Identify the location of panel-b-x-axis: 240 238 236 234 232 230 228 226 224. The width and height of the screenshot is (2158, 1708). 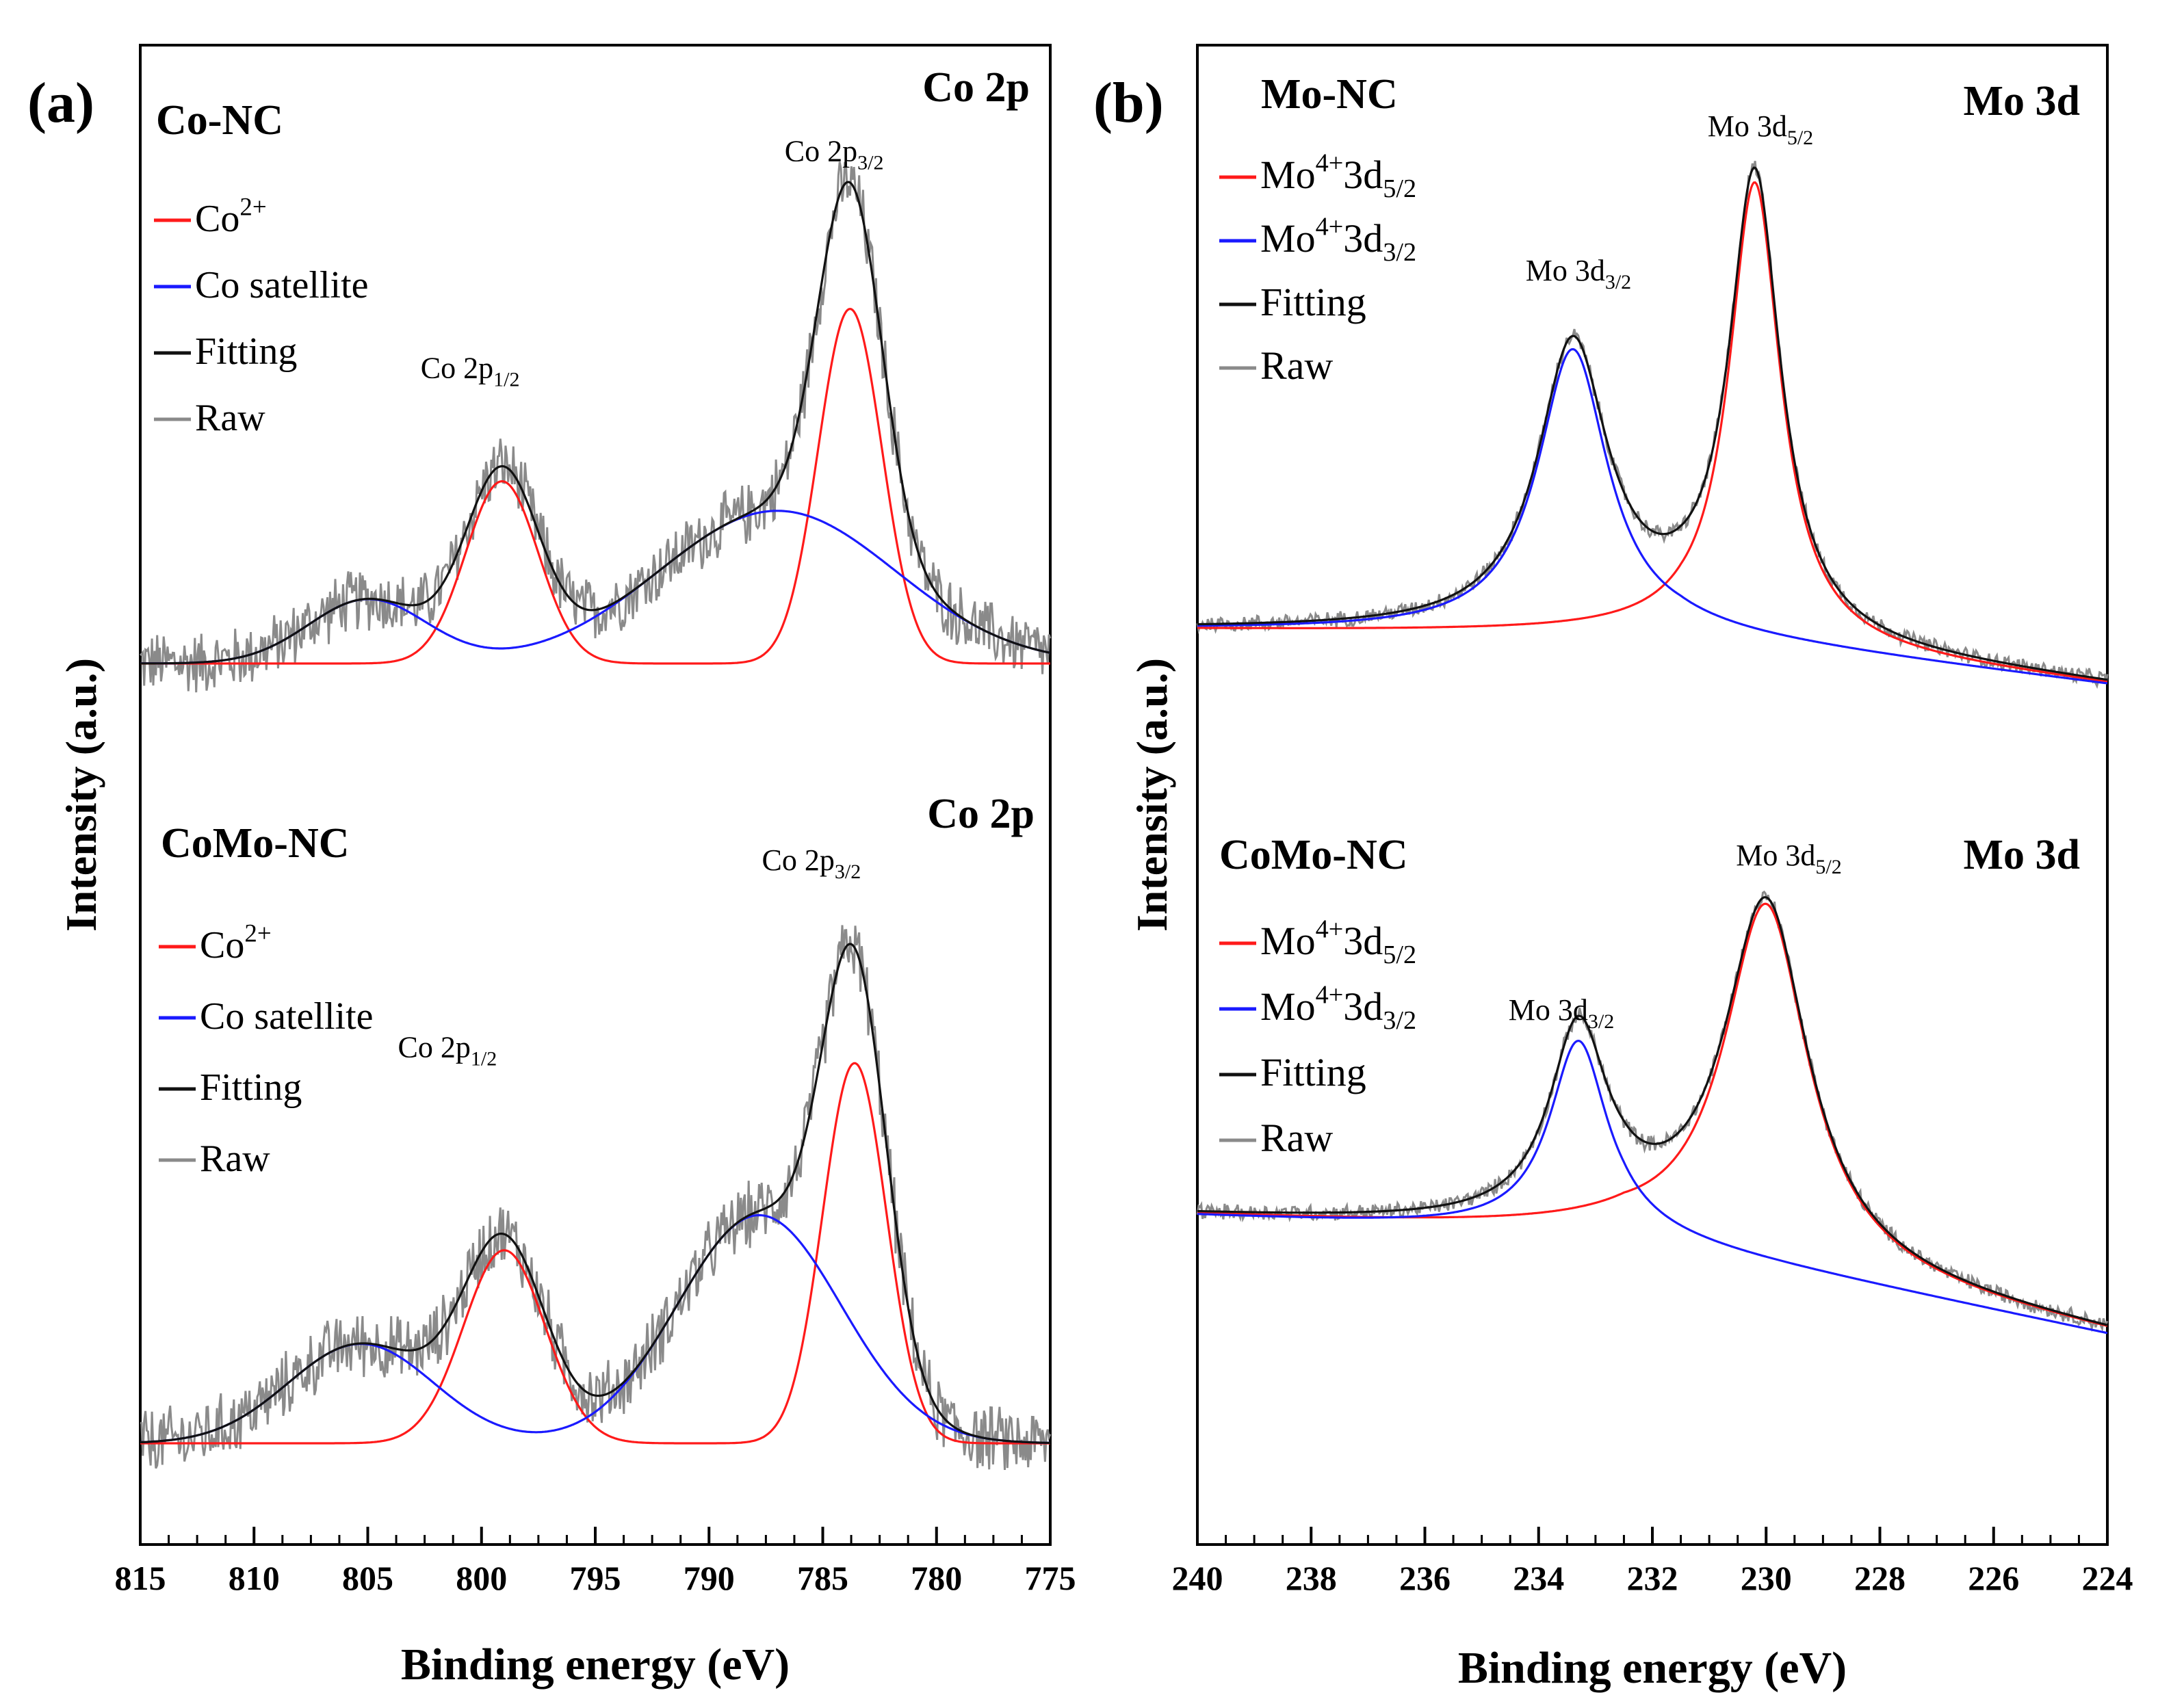
(1652, 1562).